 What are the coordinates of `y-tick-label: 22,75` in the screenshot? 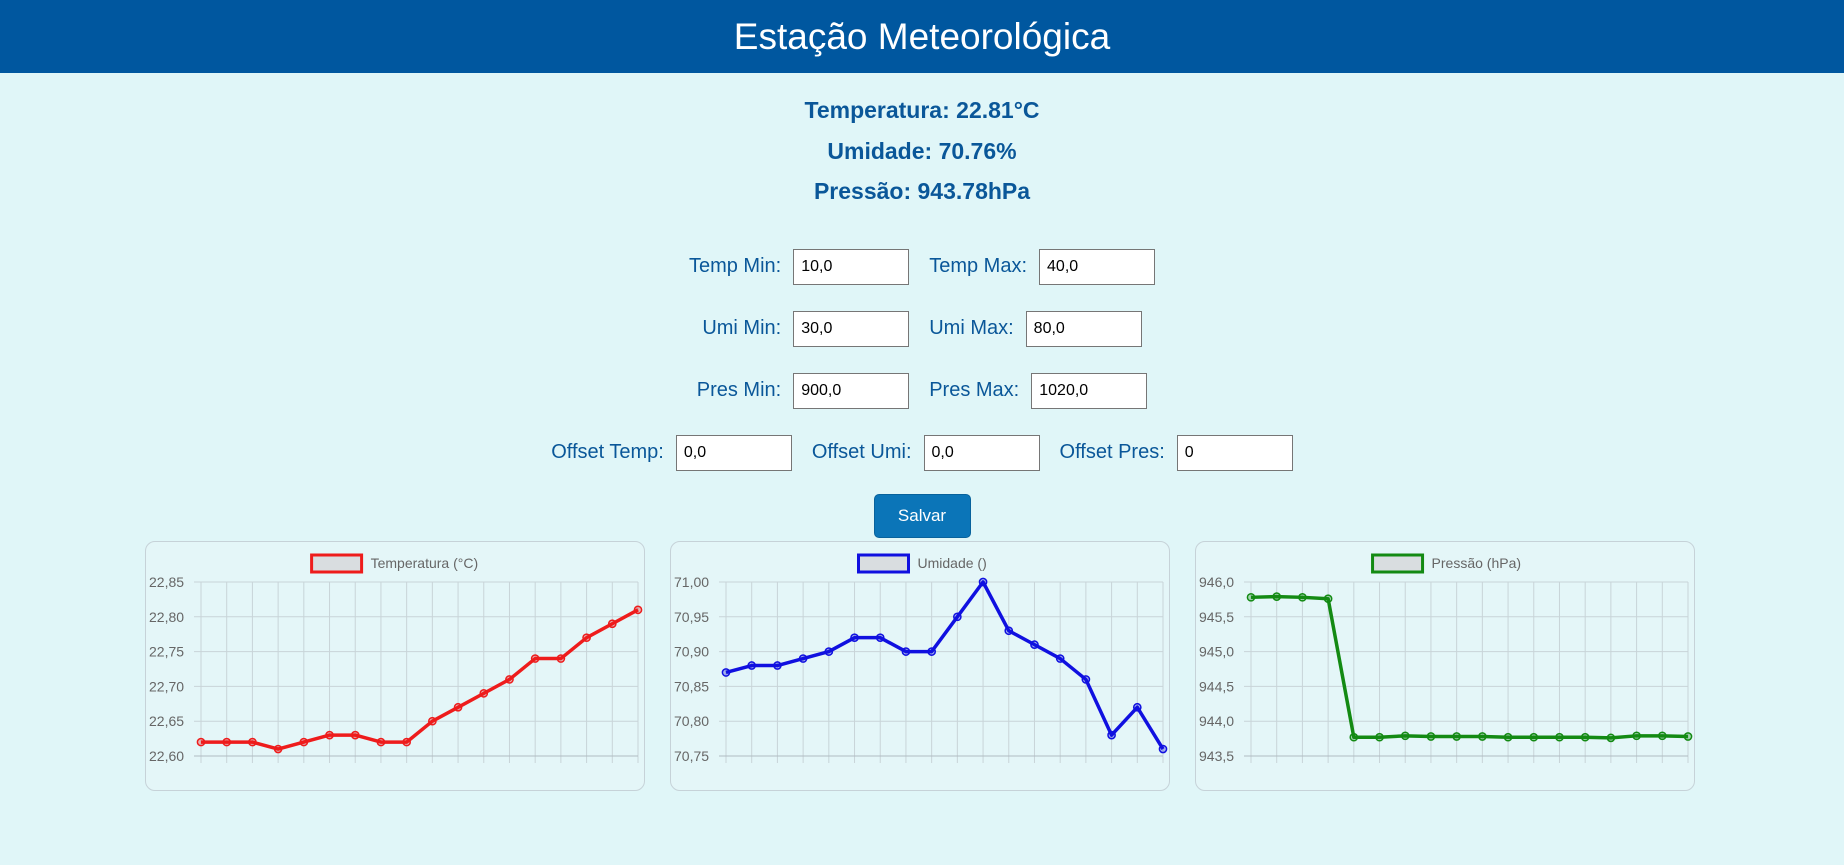 It's located at (166, 652).